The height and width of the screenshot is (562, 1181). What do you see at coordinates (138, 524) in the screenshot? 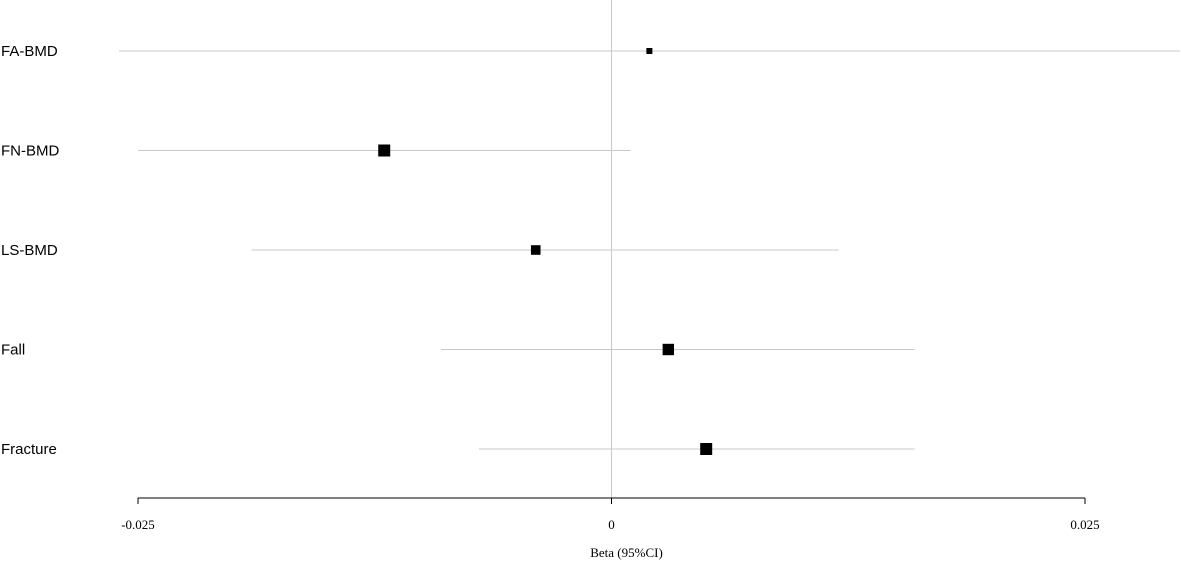
I see `x-tick-label: -0.025` at bounding box center [138, 524].